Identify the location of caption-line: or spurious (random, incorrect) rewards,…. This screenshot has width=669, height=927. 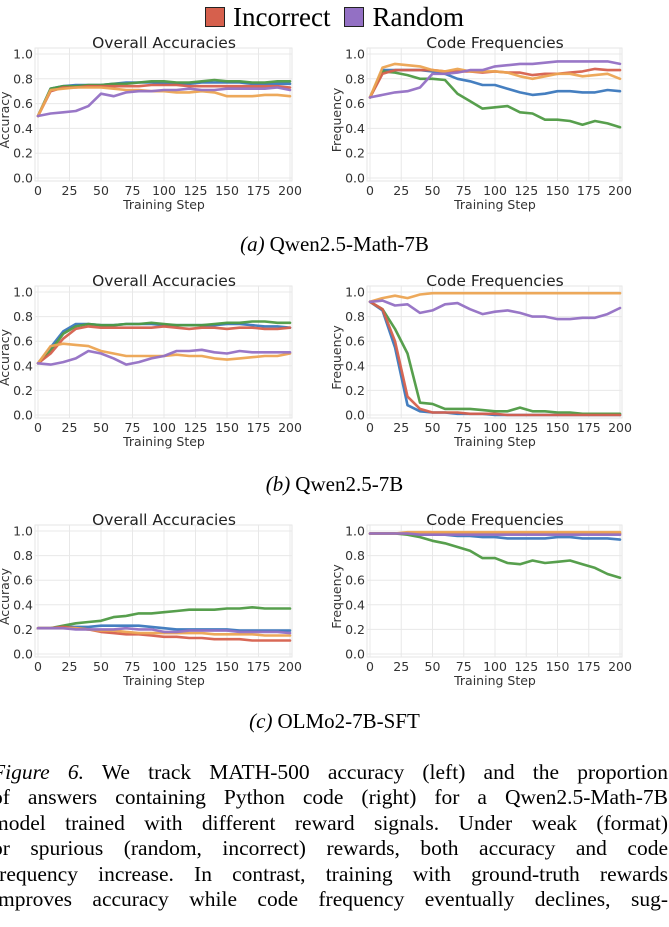
(334, 848).